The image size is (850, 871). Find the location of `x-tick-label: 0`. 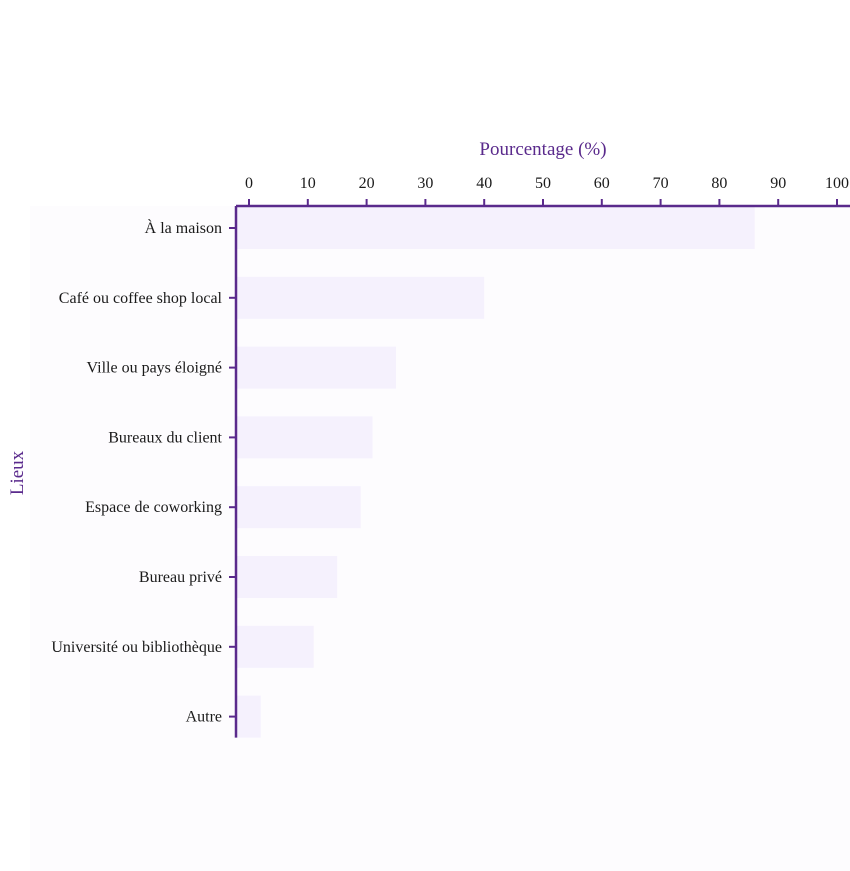

x-tick-label: 0 is located at coordinates (249, 183).